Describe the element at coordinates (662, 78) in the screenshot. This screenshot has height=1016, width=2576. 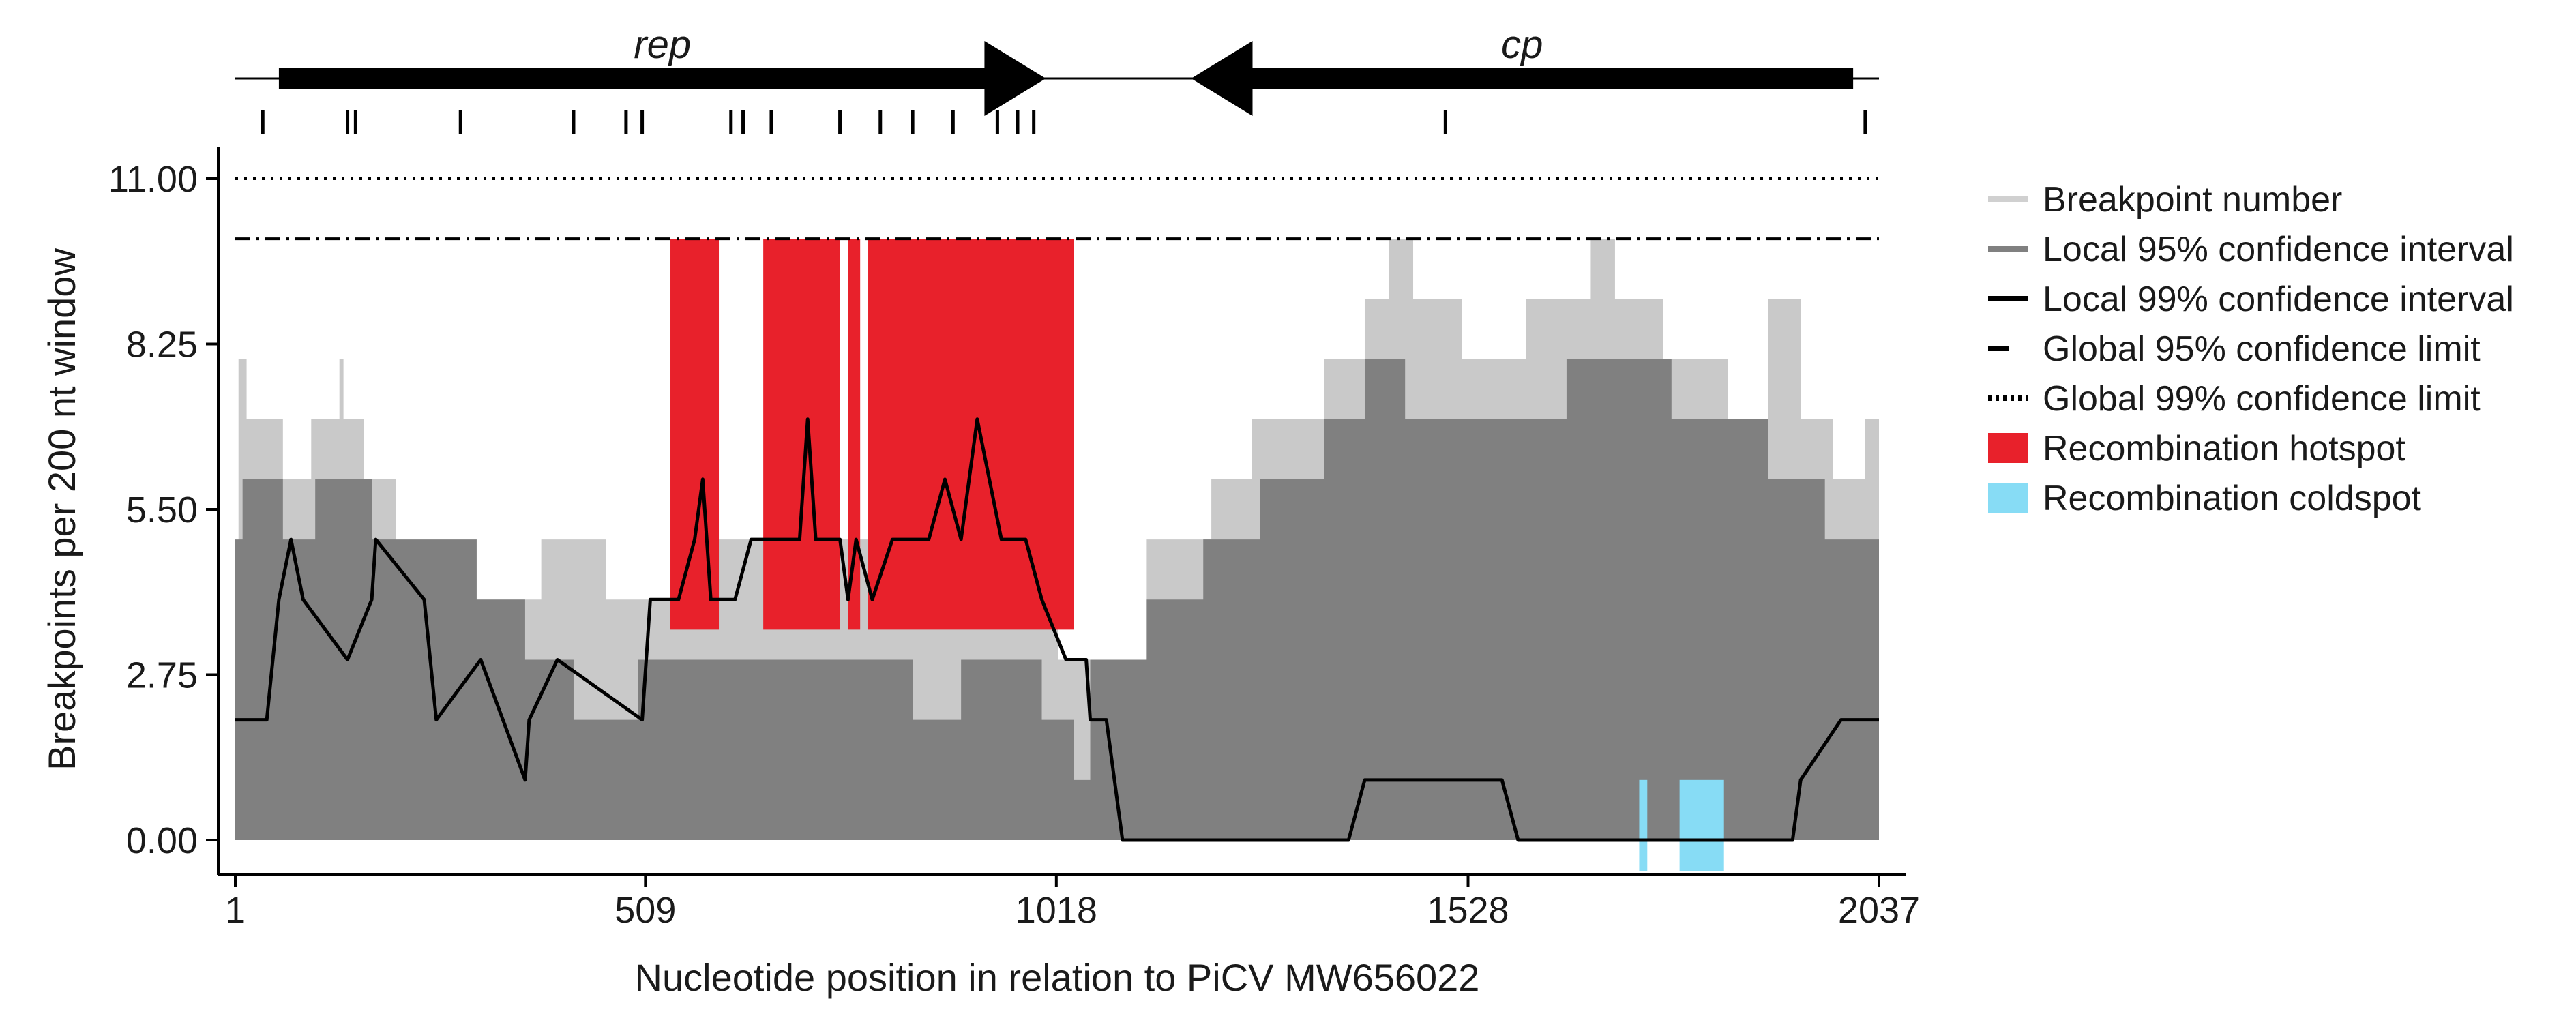
I see `rep-gene-arrow` at that location.